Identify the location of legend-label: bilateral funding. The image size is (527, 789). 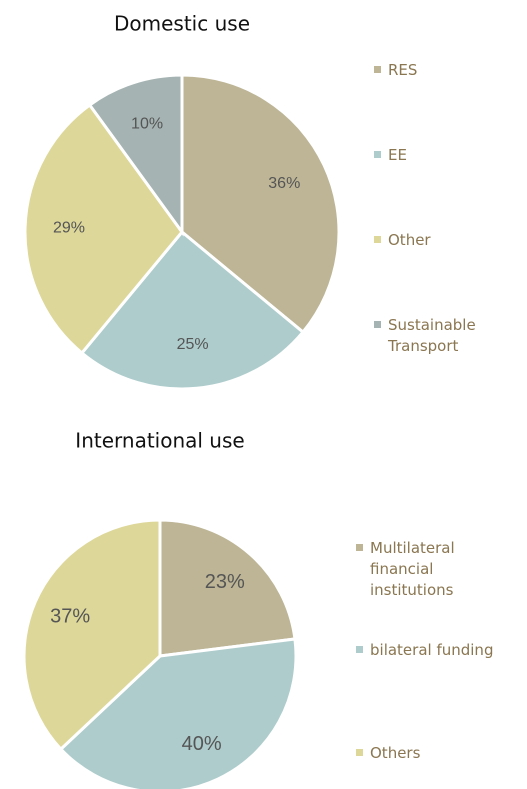
(431, 650).